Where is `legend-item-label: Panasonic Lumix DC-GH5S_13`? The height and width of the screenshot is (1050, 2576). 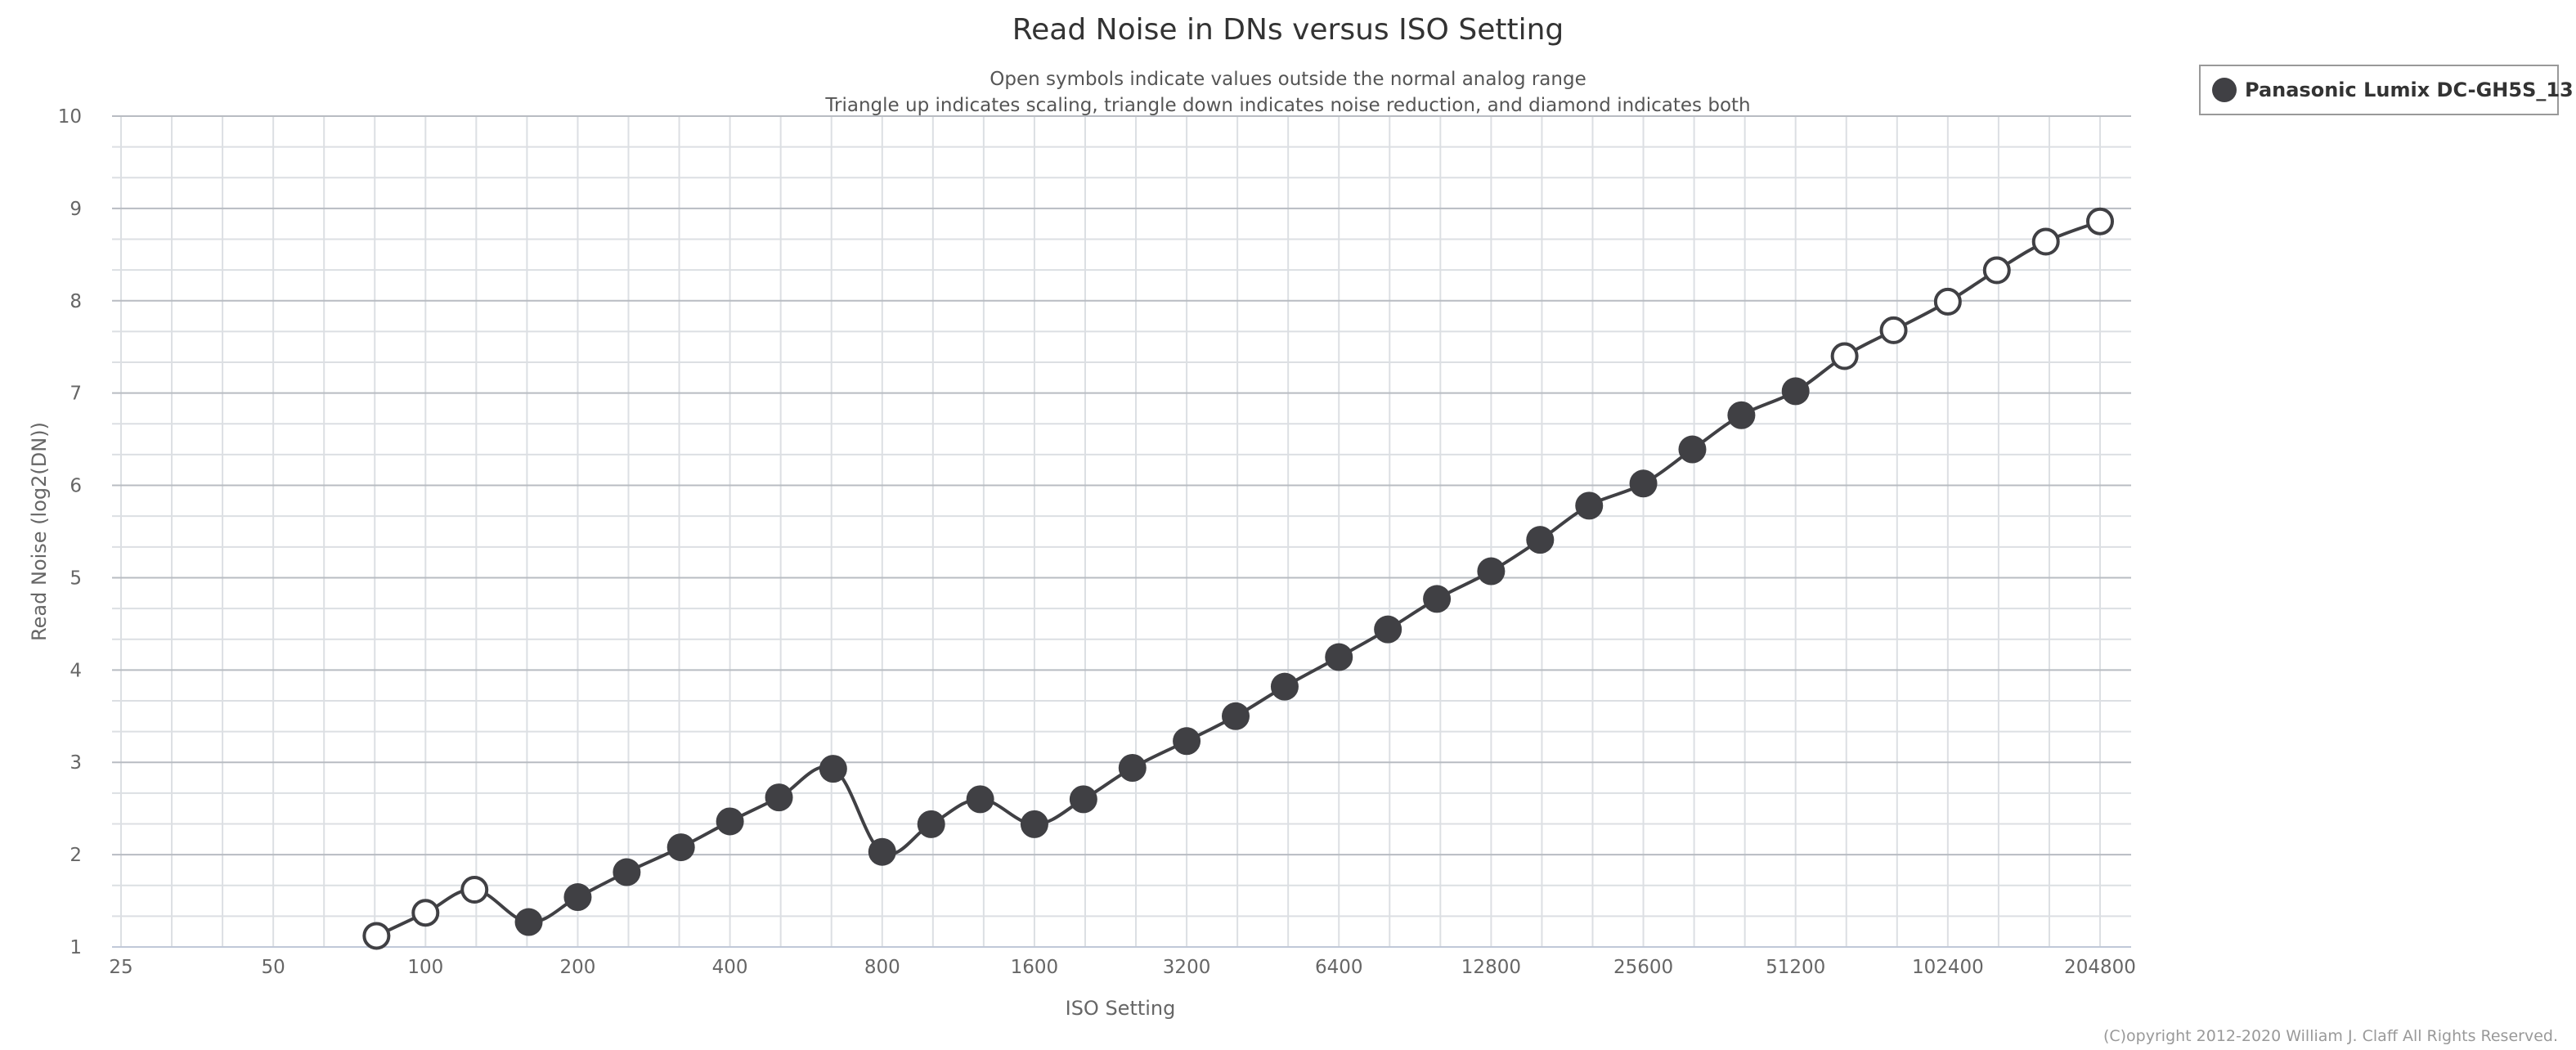
legend-item-label: Panasonic Lumix DC-GH5S_13 is located at coordinates (2409, 90).